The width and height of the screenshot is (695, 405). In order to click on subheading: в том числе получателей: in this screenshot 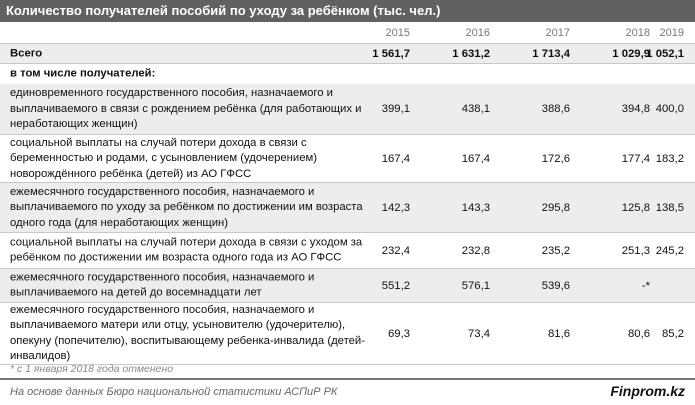, I will do `click(83, 73)`.